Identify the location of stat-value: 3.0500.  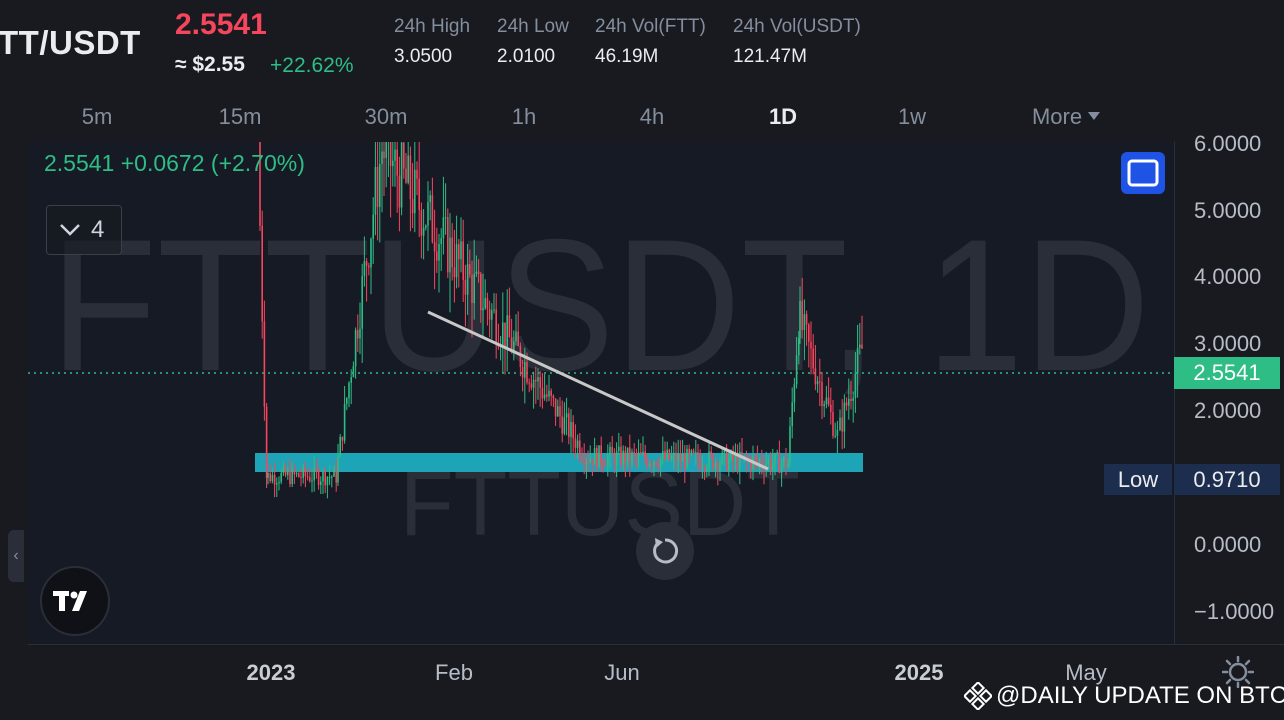
(423, 56).